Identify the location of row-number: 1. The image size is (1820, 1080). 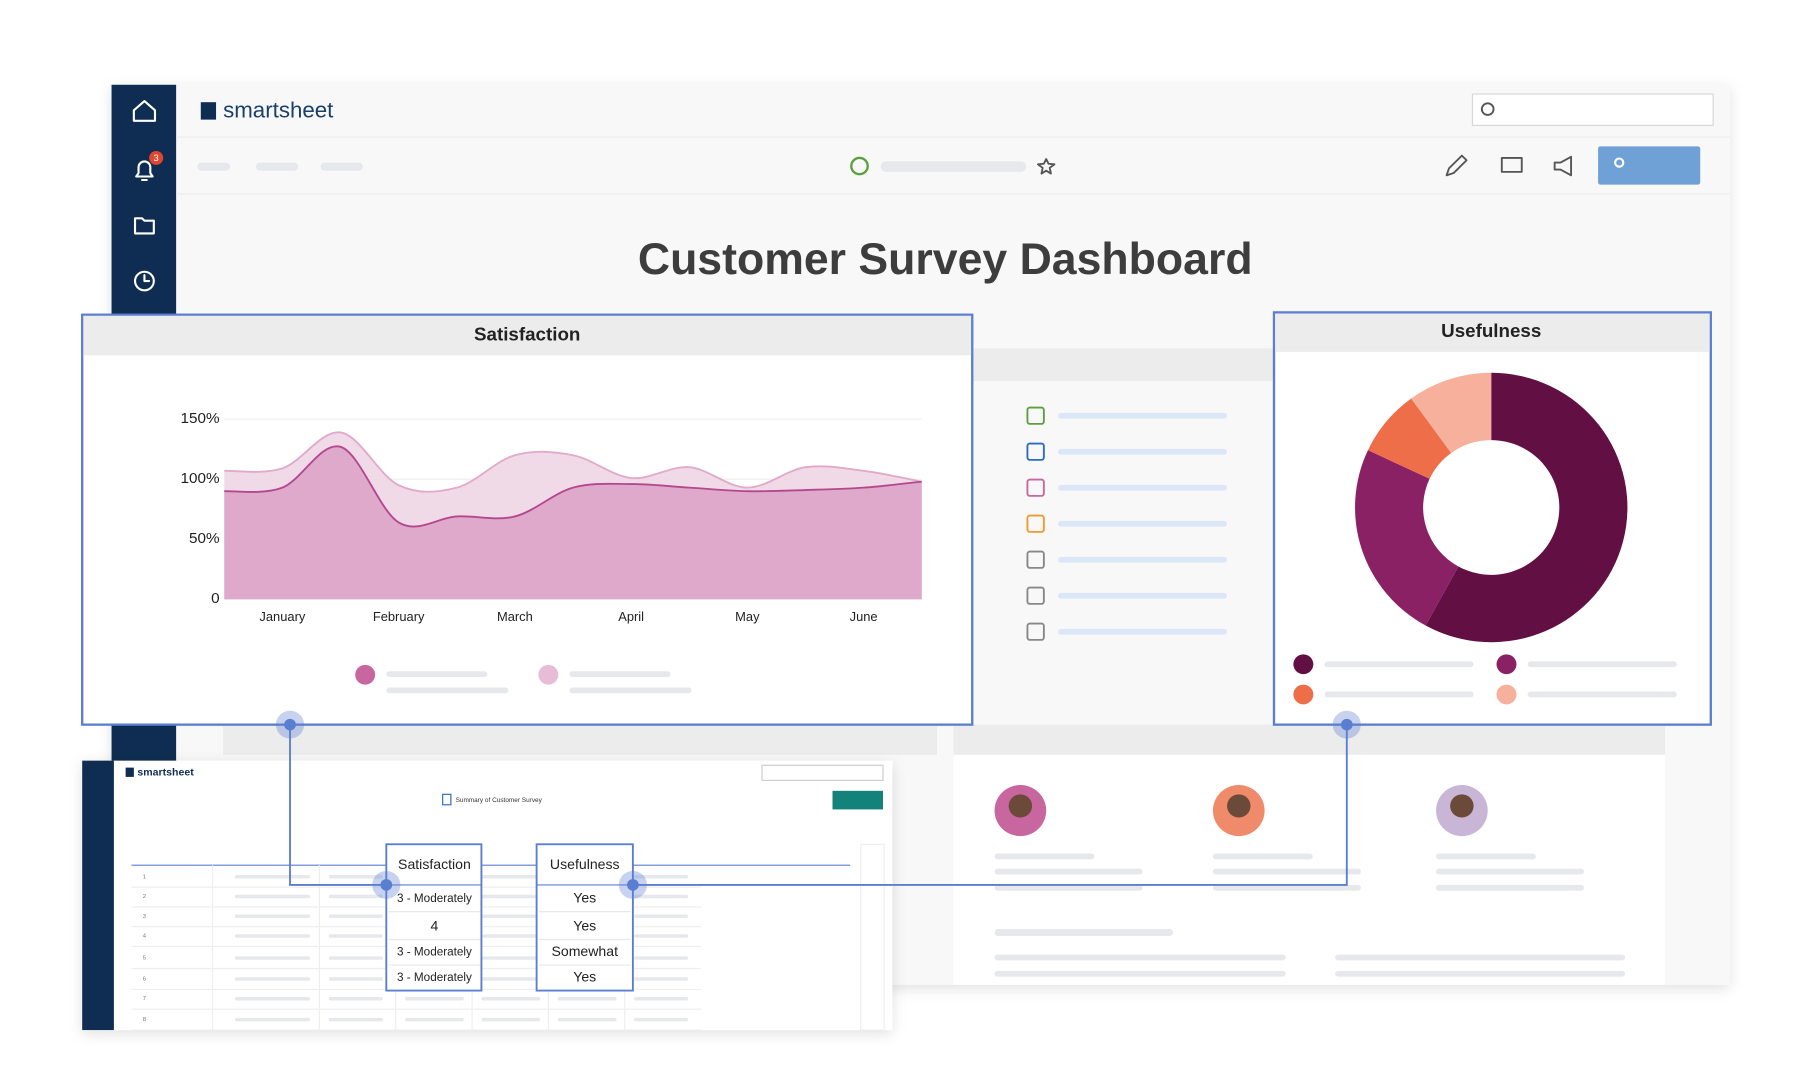
(144, 877).